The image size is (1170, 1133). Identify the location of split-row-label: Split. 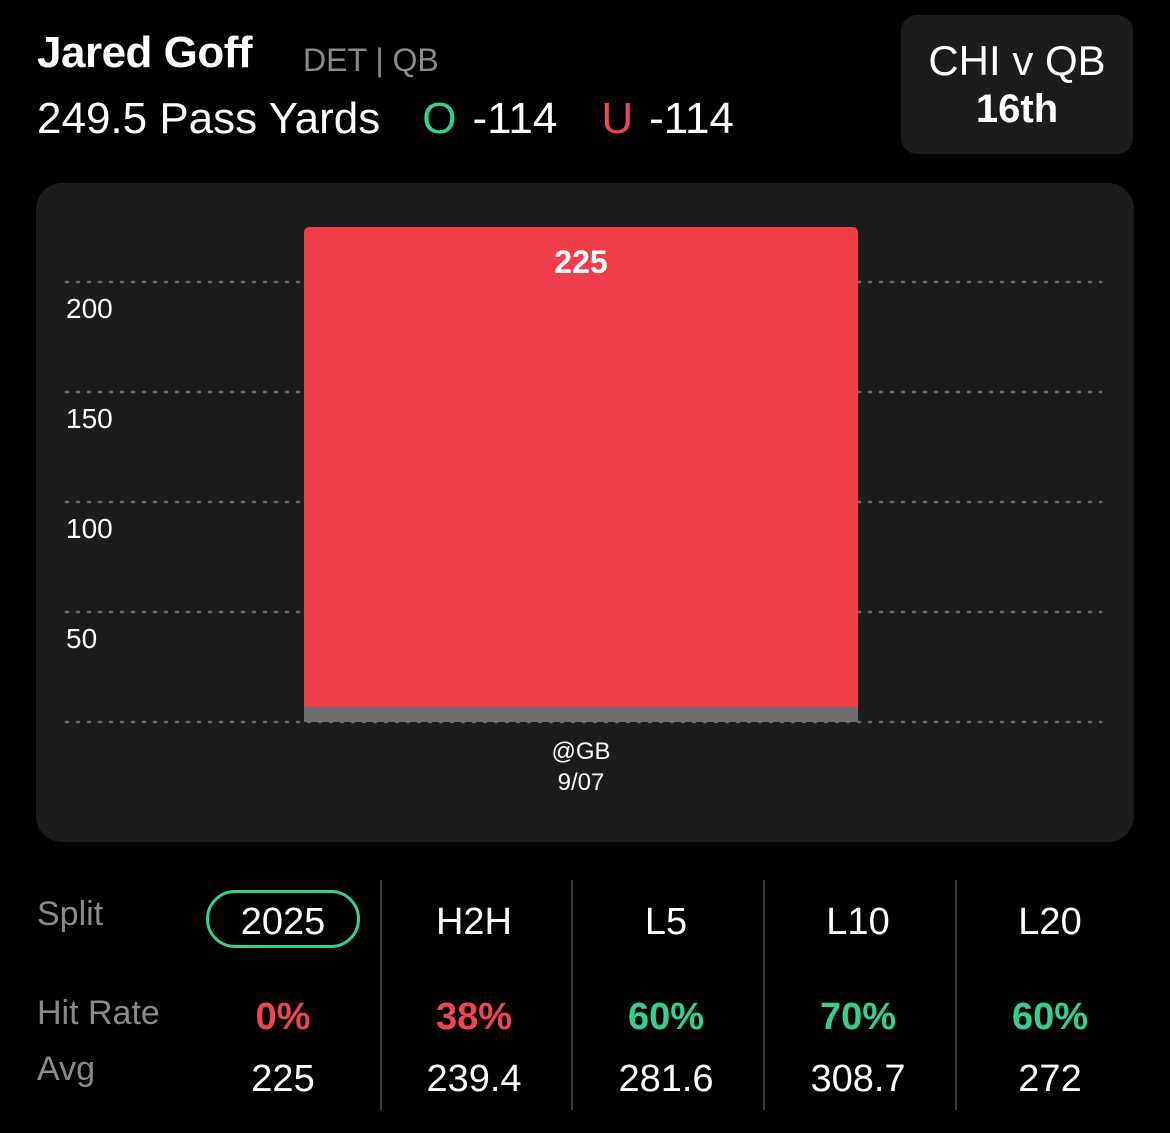
(70, 914).